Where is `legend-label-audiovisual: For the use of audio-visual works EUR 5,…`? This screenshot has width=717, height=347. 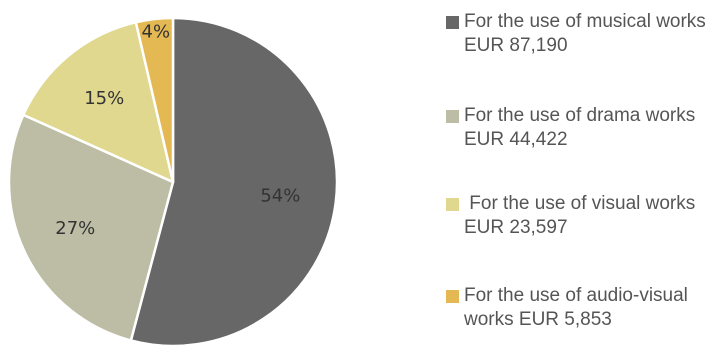 legend-label-audiovisual: For the use of audio-visual works EUR 5,… is located at coordinates (581, 308).